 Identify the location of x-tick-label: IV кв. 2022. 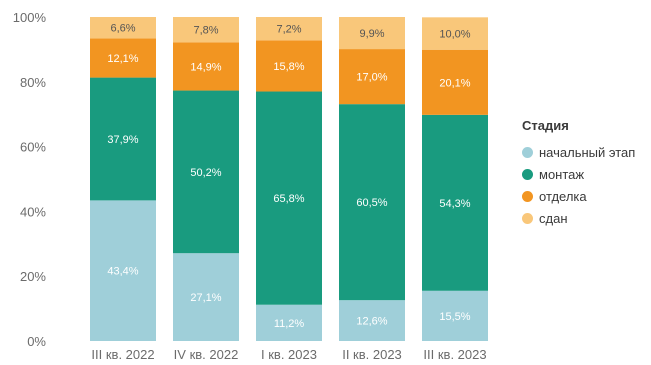
(206, 354).